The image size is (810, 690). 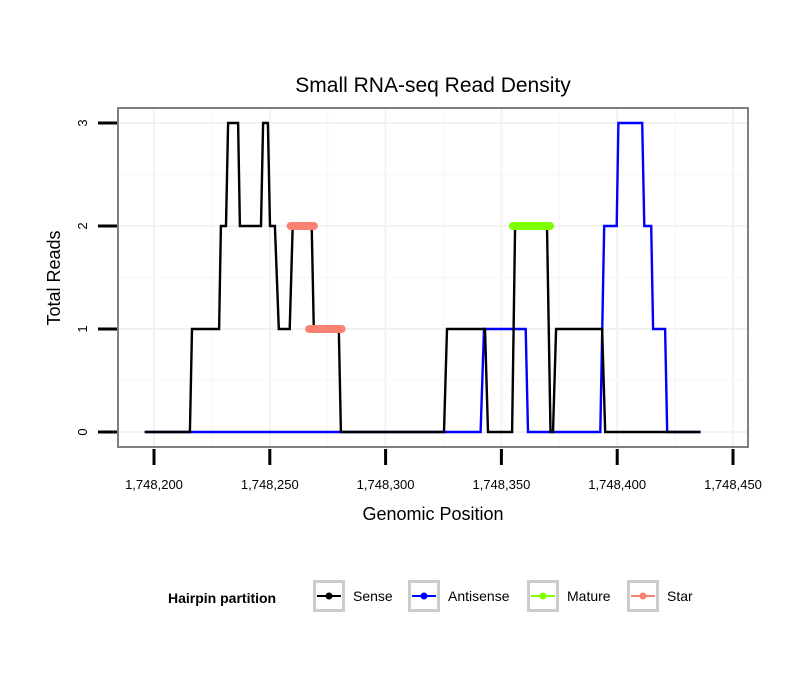 What do you see at coordinates (82, 431) in the screenshot?
I see `y-tick-label: 0` at bounding box center [82, 431].